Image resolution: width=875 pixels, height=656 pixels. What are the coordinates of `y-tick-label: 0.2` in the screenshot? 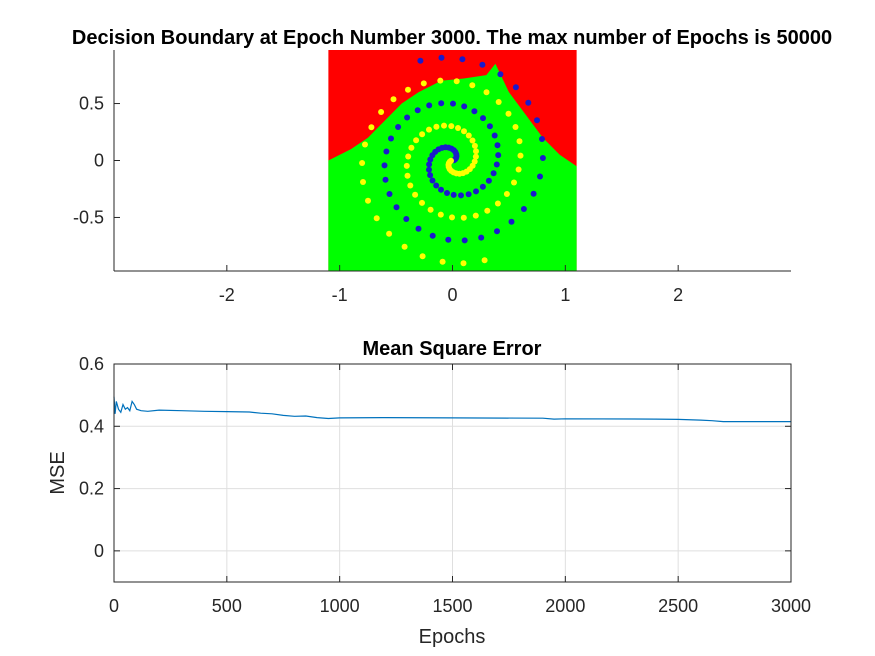 It's located at (91, 489).